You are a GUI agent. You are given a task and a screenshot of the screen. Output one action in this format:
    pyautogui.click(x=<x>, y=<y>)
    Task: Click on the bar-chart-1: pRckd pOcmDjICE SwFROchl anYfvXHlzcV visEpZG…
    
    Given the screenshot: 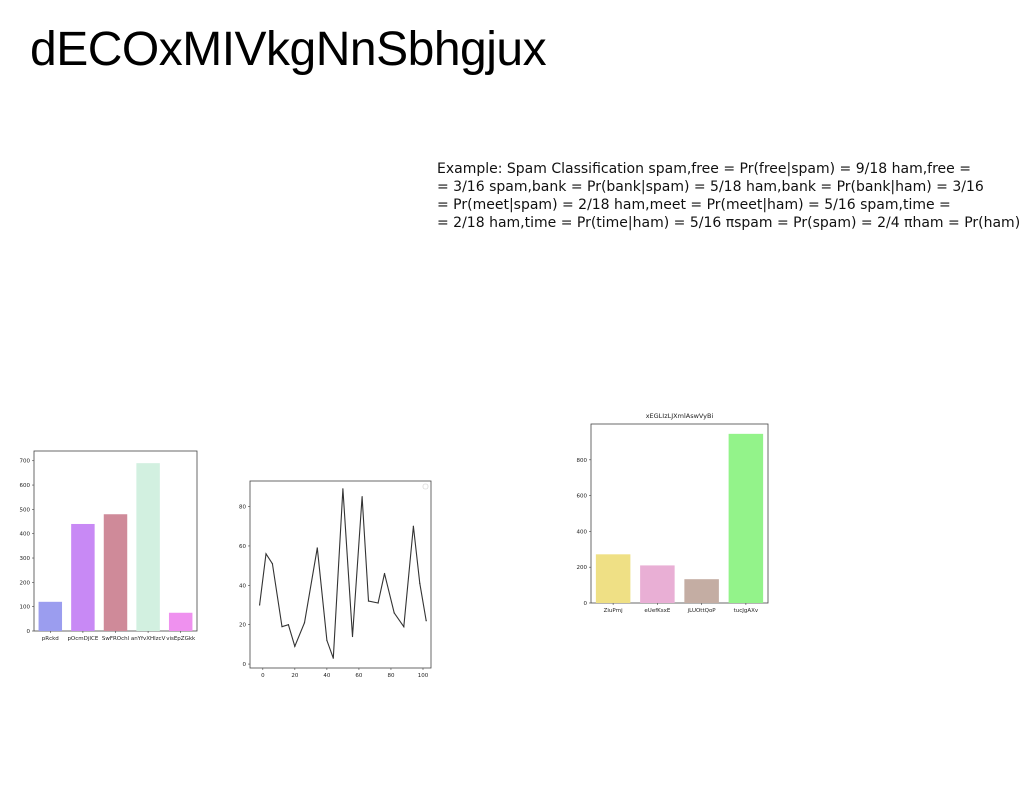 What is the action you would take?
    pyautogui.click(x=105, y=547)
    